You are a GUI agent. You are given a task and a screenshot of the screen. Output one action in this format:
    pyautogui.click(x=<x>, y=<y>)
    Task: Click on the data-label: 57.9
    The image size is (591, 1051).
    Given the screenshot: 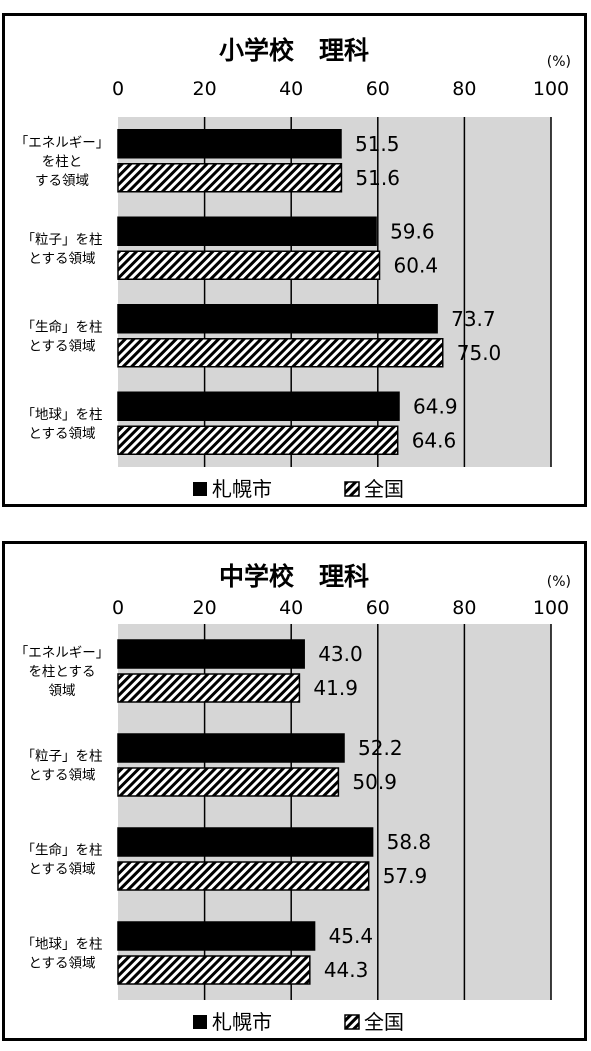 What is the action you would take?
    pyautogui.click(x=405, y=876)
    